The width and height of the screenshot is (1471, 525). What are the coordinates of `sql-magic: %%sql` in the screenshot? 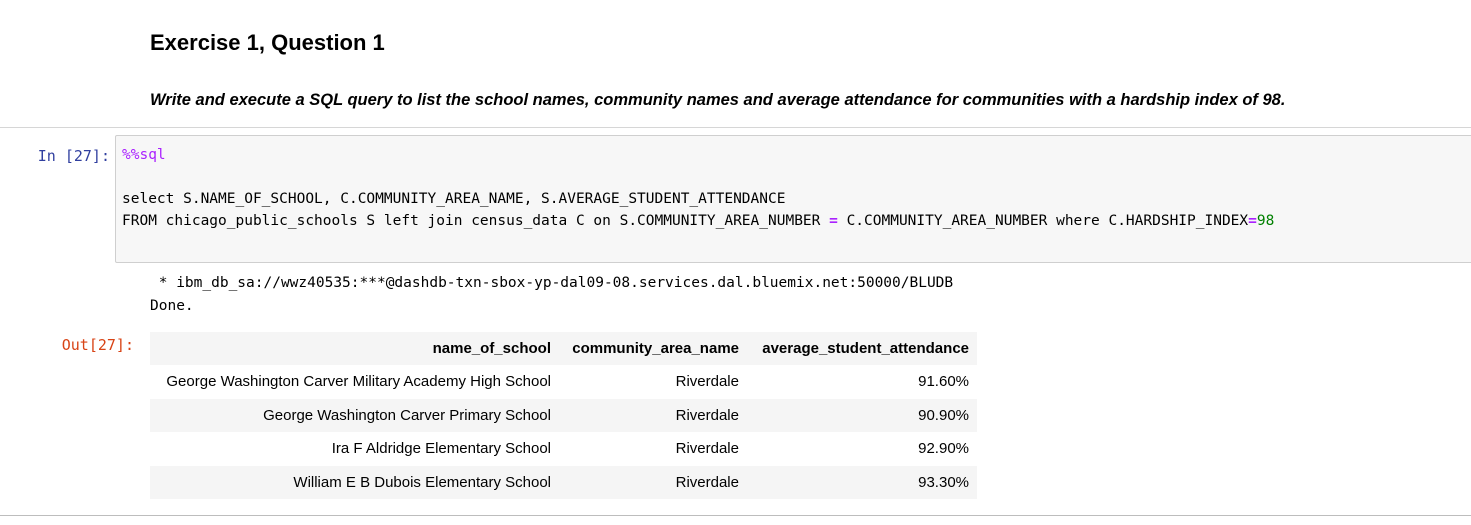 It's located at (144, 155).